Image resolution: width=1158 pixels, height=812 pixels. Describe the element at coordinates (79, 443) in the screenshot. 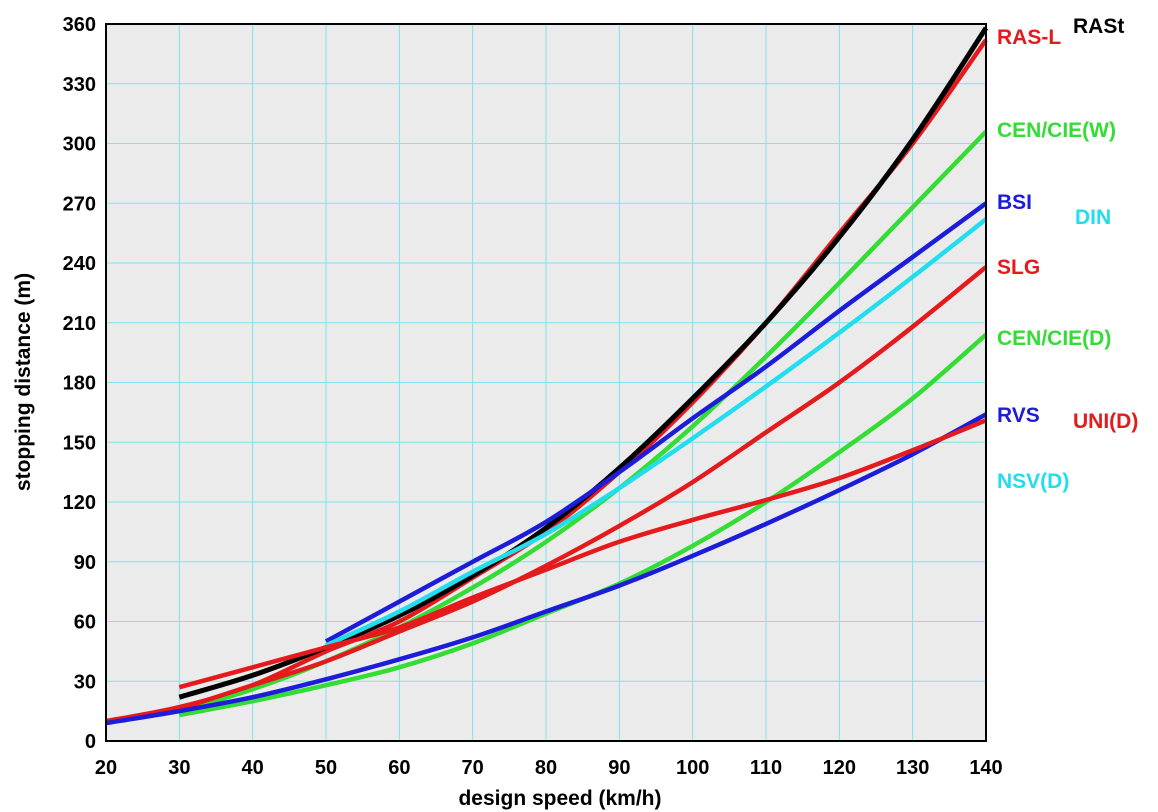

I see `y-tick-label: 150` at that location.